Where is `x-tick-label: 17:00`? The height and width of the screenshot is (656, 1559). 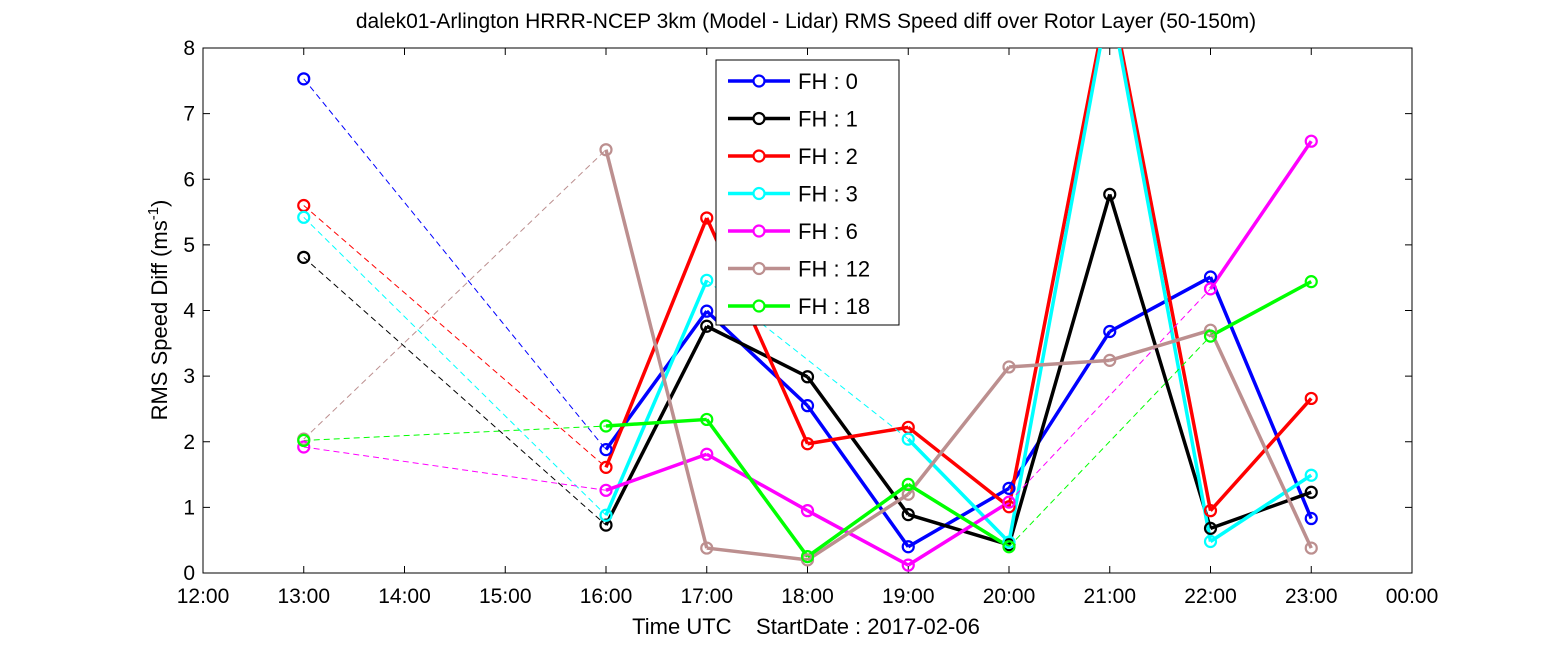 x-tick-label: 17:00 is located at coordinates (706, 596).